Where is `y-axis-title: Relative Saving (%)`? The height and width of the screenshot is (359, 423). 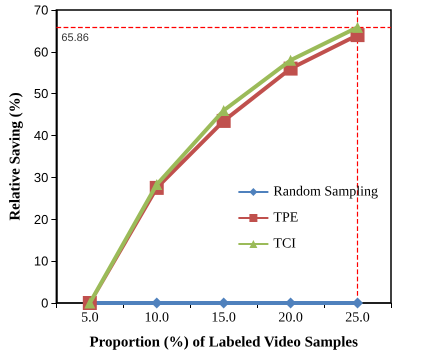
y-axis-title: Relative Saving (%) is located at coordinates (16, 156).